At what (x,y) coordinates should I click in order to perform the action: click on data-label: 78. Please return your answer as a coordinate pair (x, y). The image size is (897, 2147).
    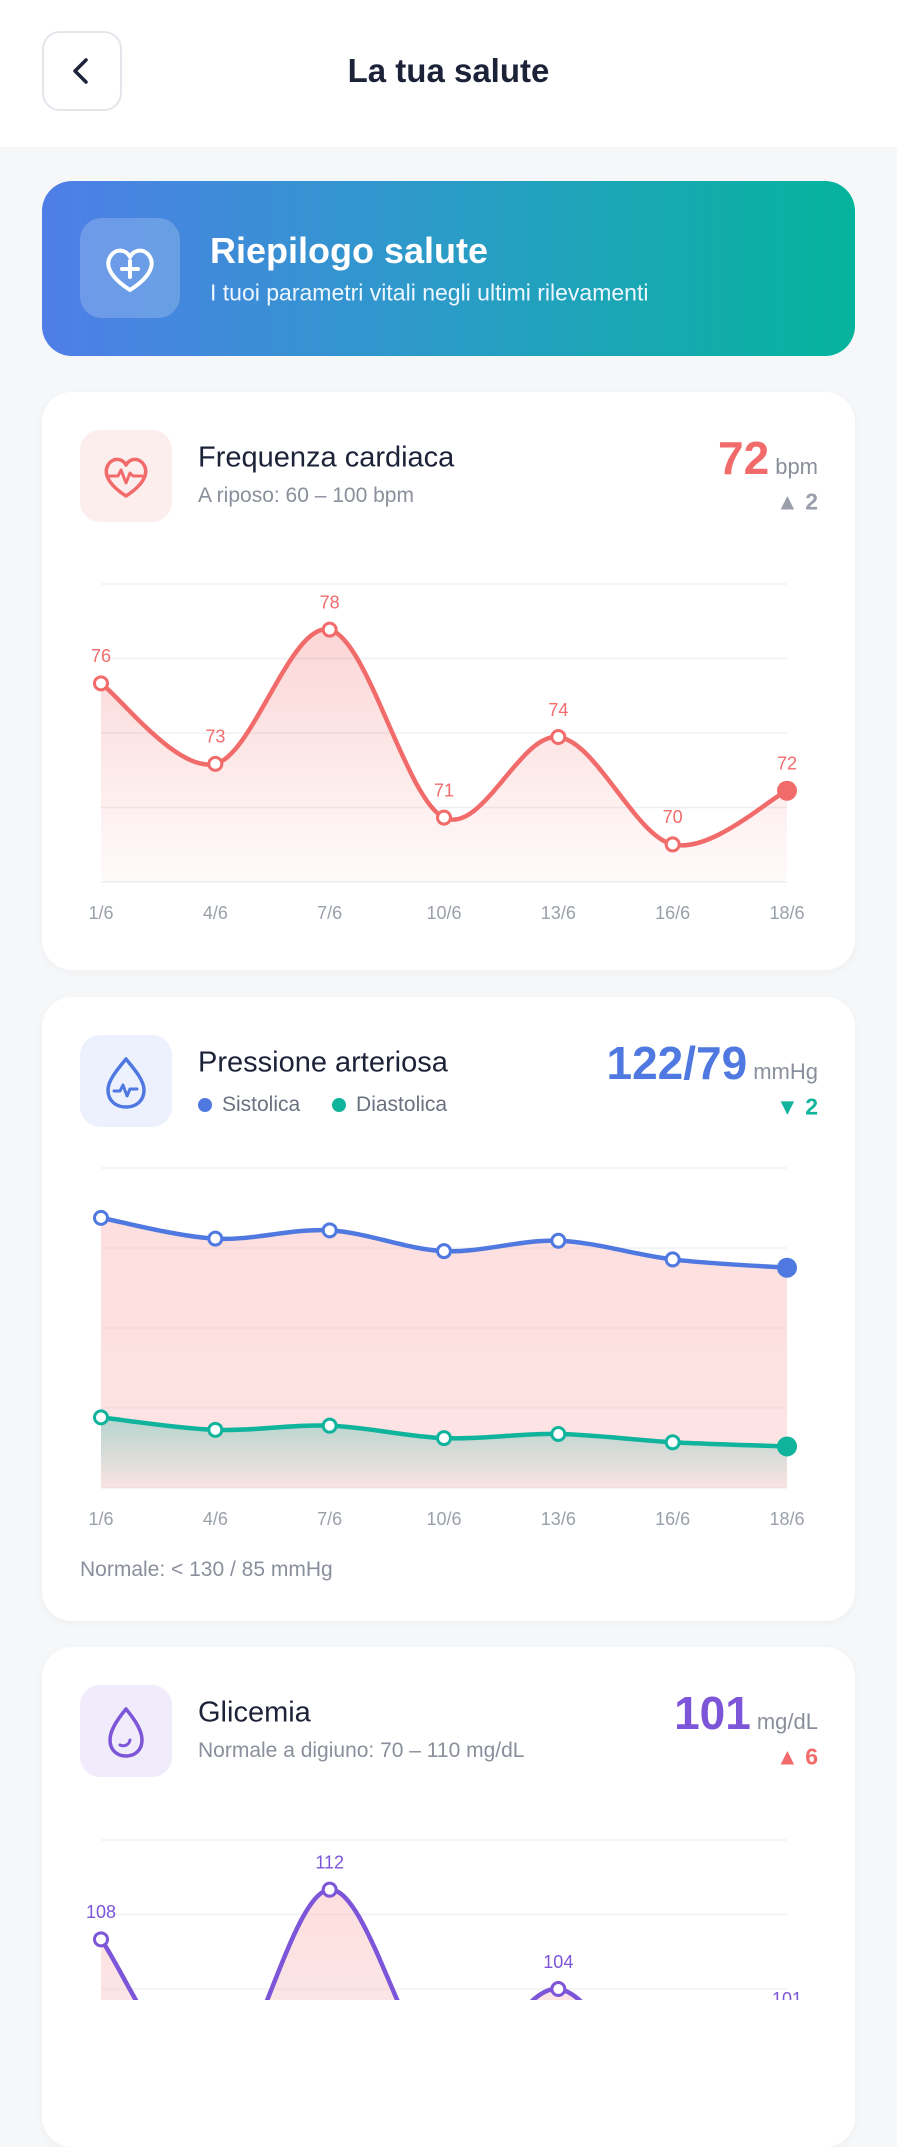
    Looking at the image, I should click on (330, 602).